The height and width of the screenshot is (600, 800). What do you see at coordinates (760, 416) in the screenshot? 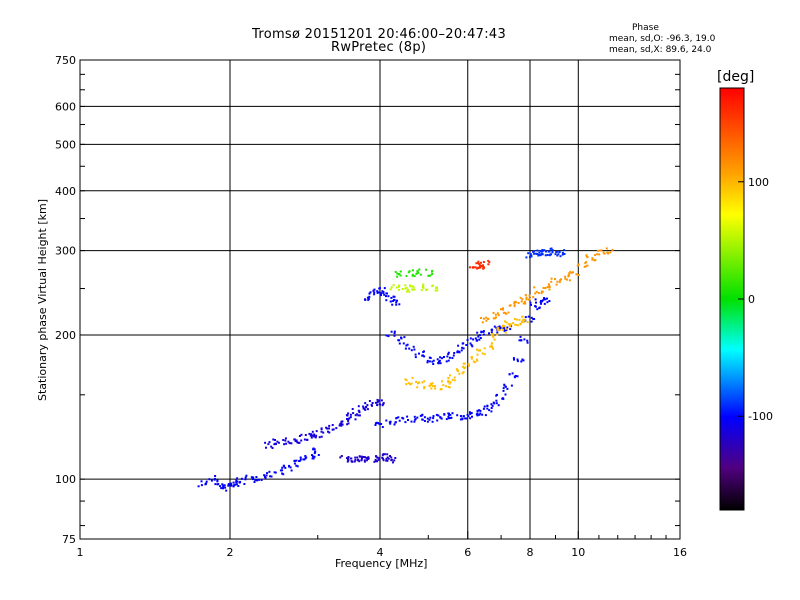
I see `colorbar-tick-label: -100` at bounding box center [760, 416].